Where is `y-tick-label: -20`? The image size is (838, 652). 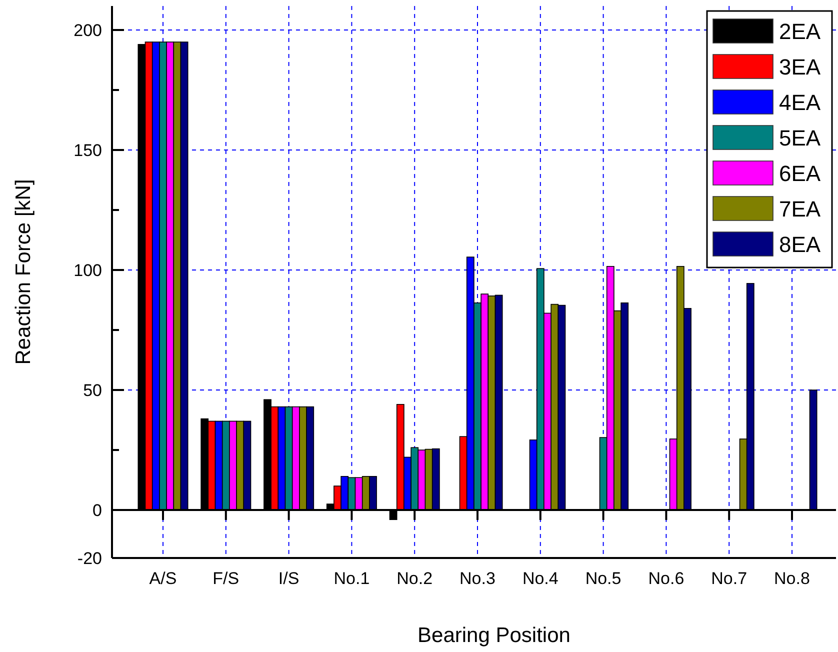
y-tick-label: -20 is located at coordinates (89, 558).